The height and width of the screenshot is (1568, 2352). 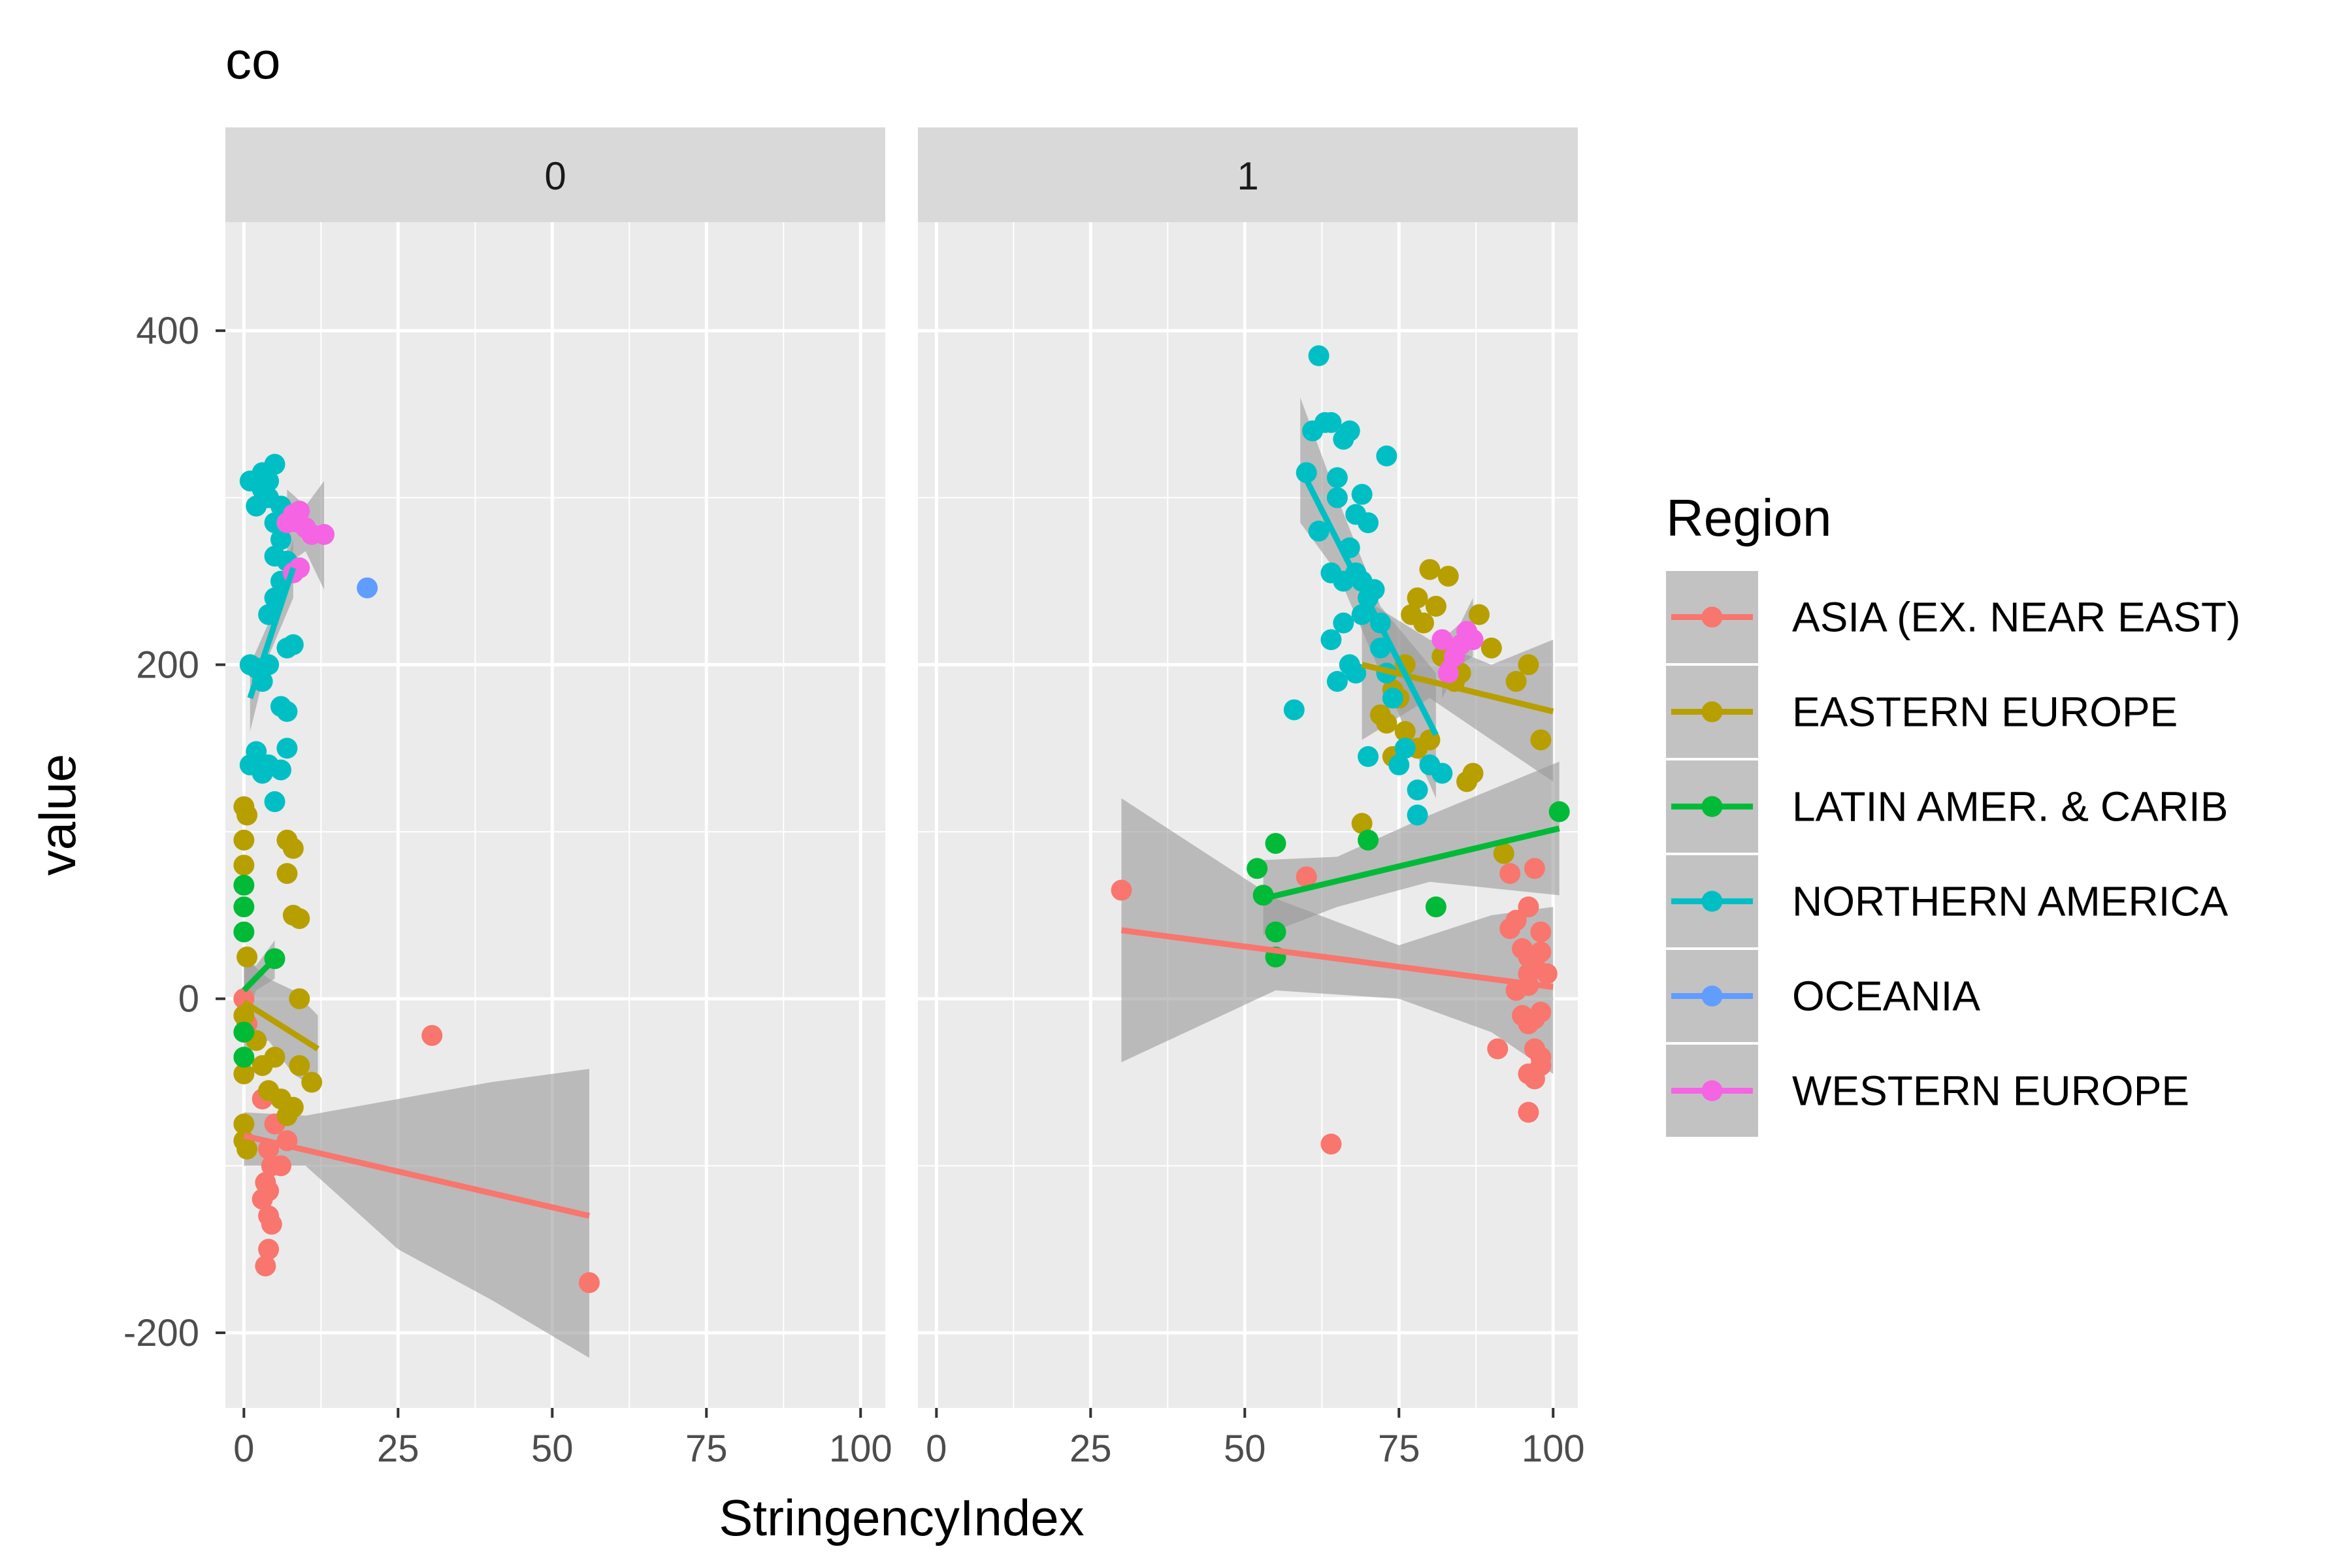 What do you see at coordinates (1712, 901) in the screenshot?
I see `legend-key-point-northern-america` at bounding box center [1712, 901].